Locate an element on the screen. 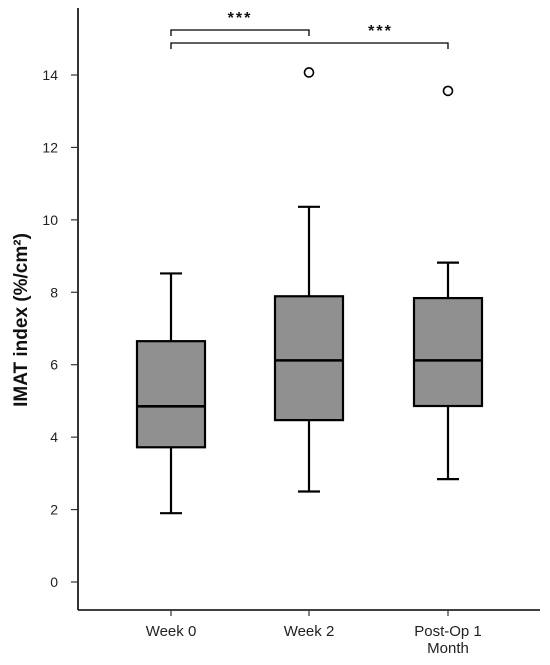 The image size is (550, 665). y-tick-label: 12 is located at coordinates (50, 147).